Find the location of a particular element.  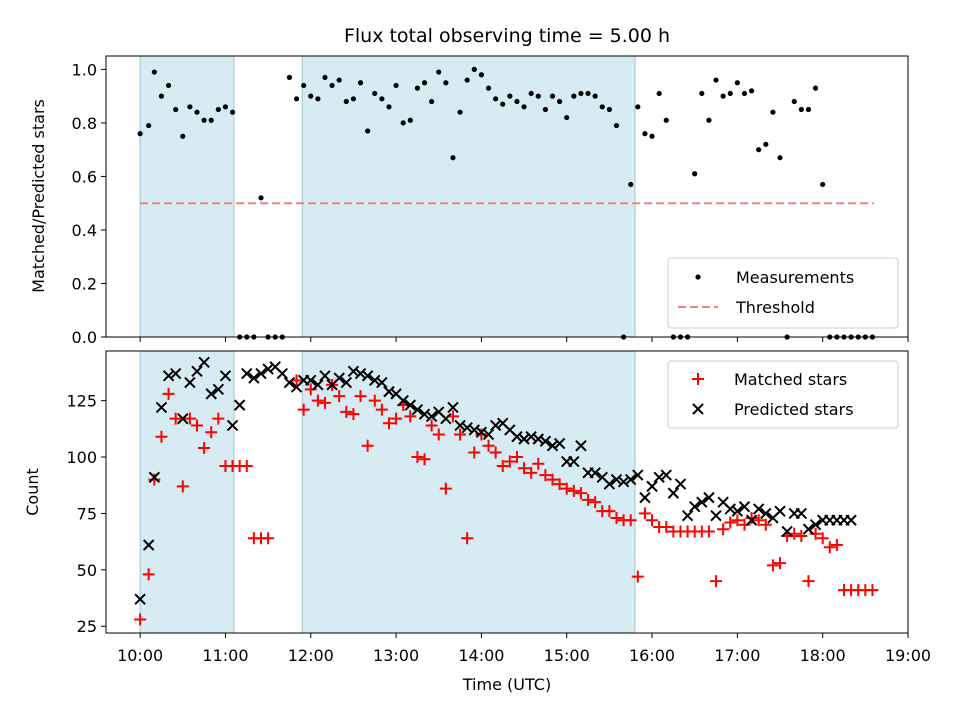

xtick-label: 17:00 is located at coordinates (737, 655).